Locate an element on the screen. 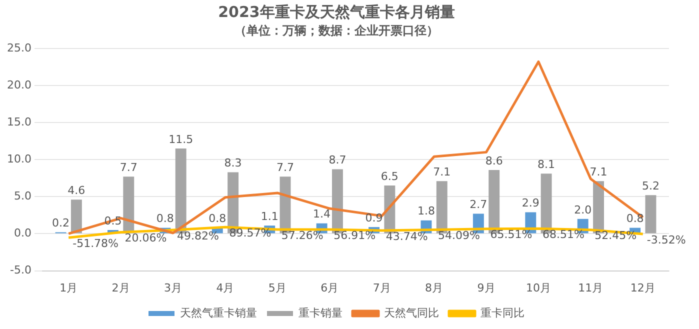 This screenshot has height=329, width=699. data-label: 8.6 is located at coordinates (494, 161).